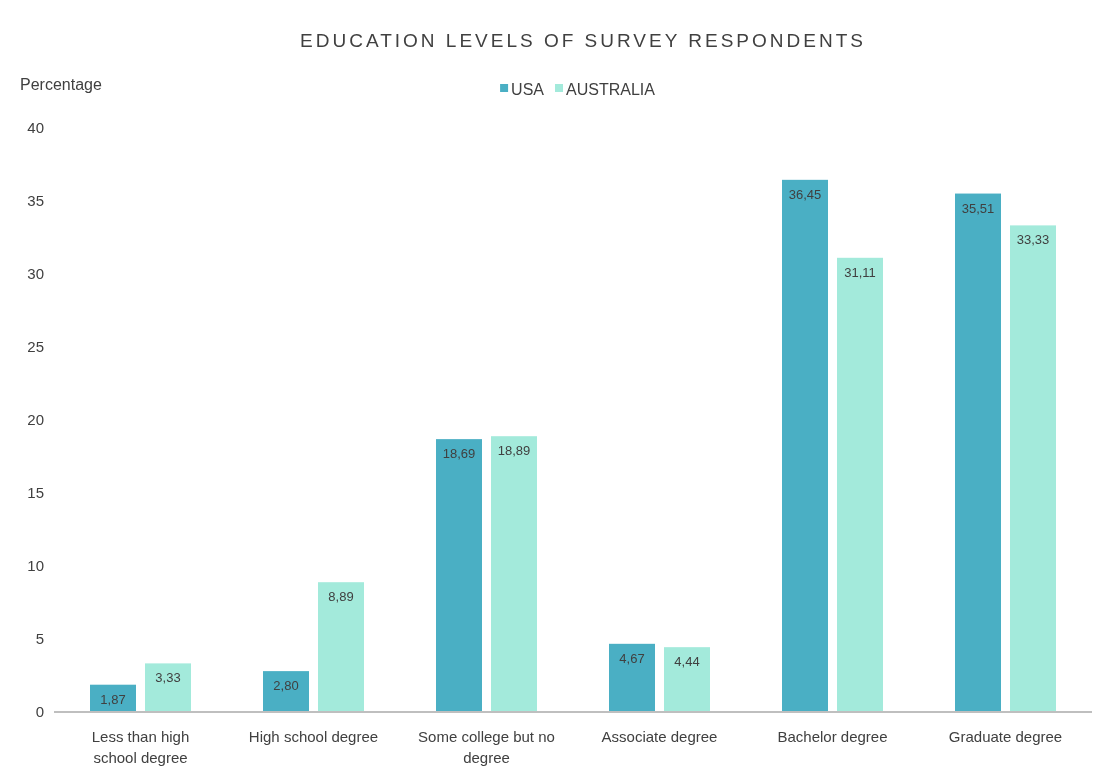  Describe the element at coordinates (39, 638) in the screenshot. I see `y-tick-label: 5` at that location.